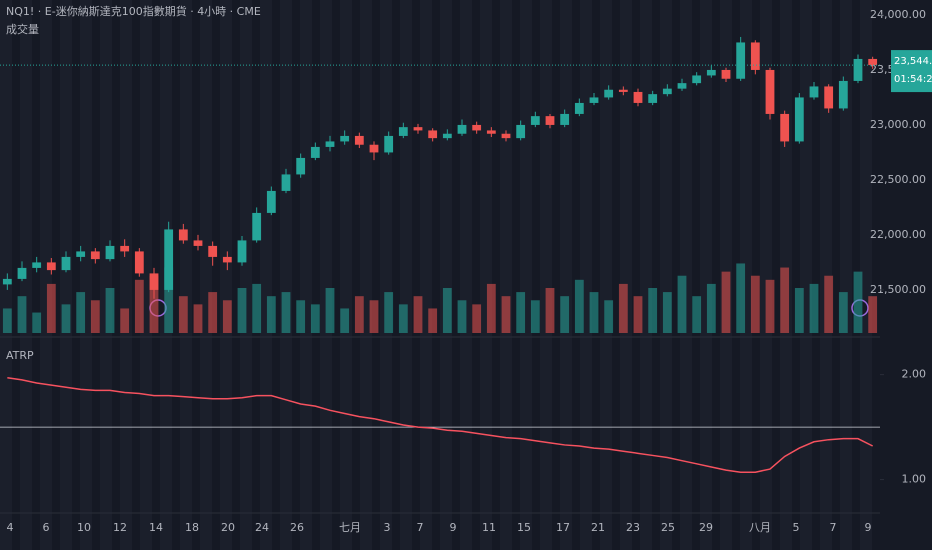 Image resolution: width=932 pixels, height=550 pixels. Describe the element at coordinates (262, 527) in the screenshot. I see `x-tick-label: 24` at that location.